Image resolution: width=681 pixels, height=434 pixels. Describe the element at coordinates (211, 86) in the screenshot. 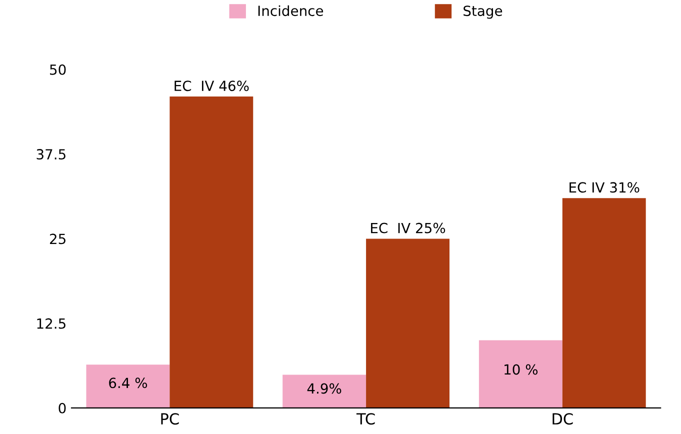

I see `data-label: EC IV 46%` at that location.